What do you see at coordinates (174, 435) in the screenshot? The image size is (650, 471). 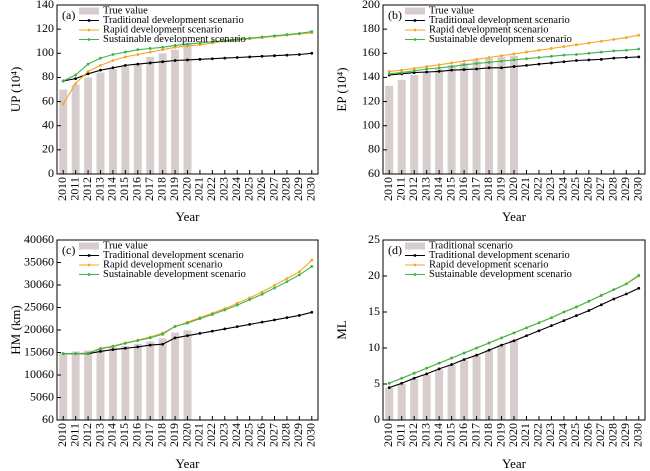 I see `x-tick-label: 2019` at bounding box center [174, 435].